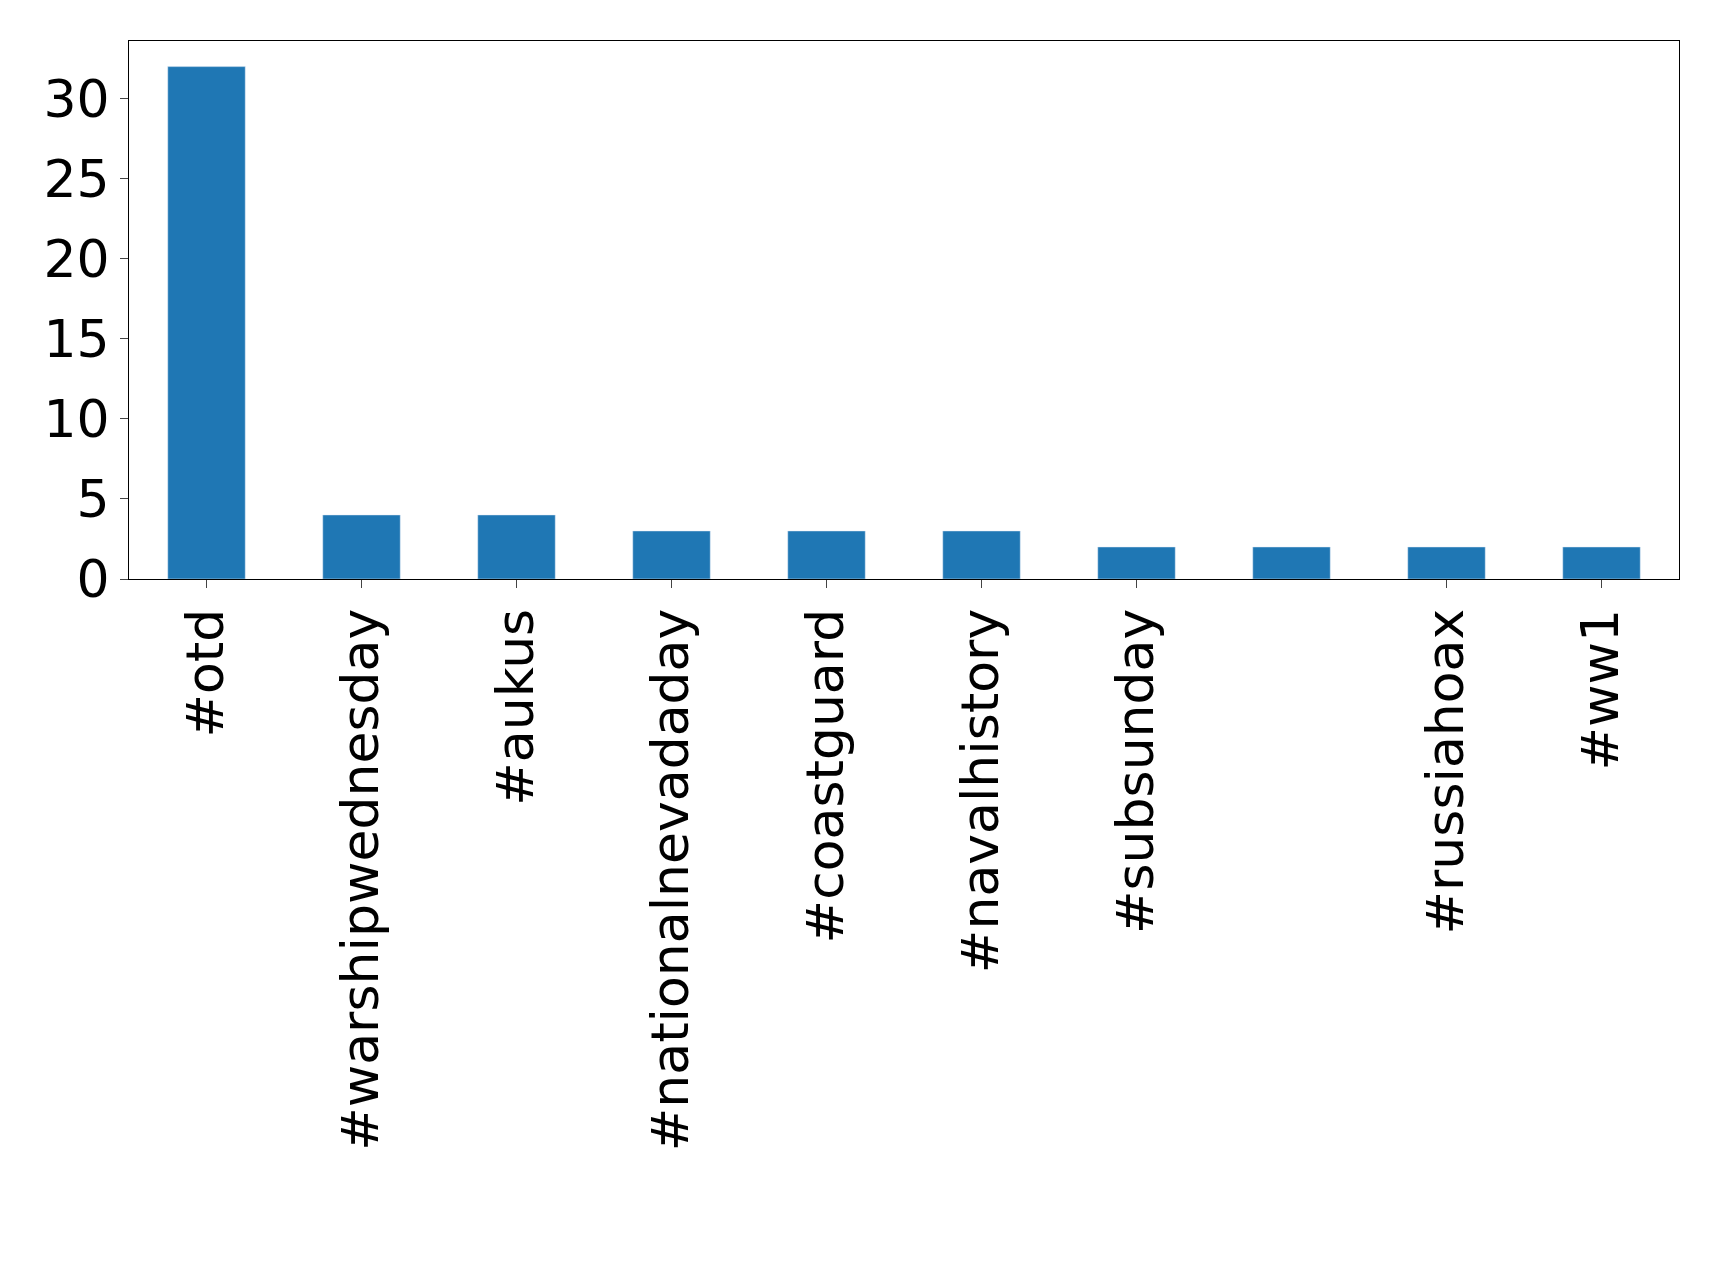  I want to click on y-tick-label: 30, so click(76, 98).